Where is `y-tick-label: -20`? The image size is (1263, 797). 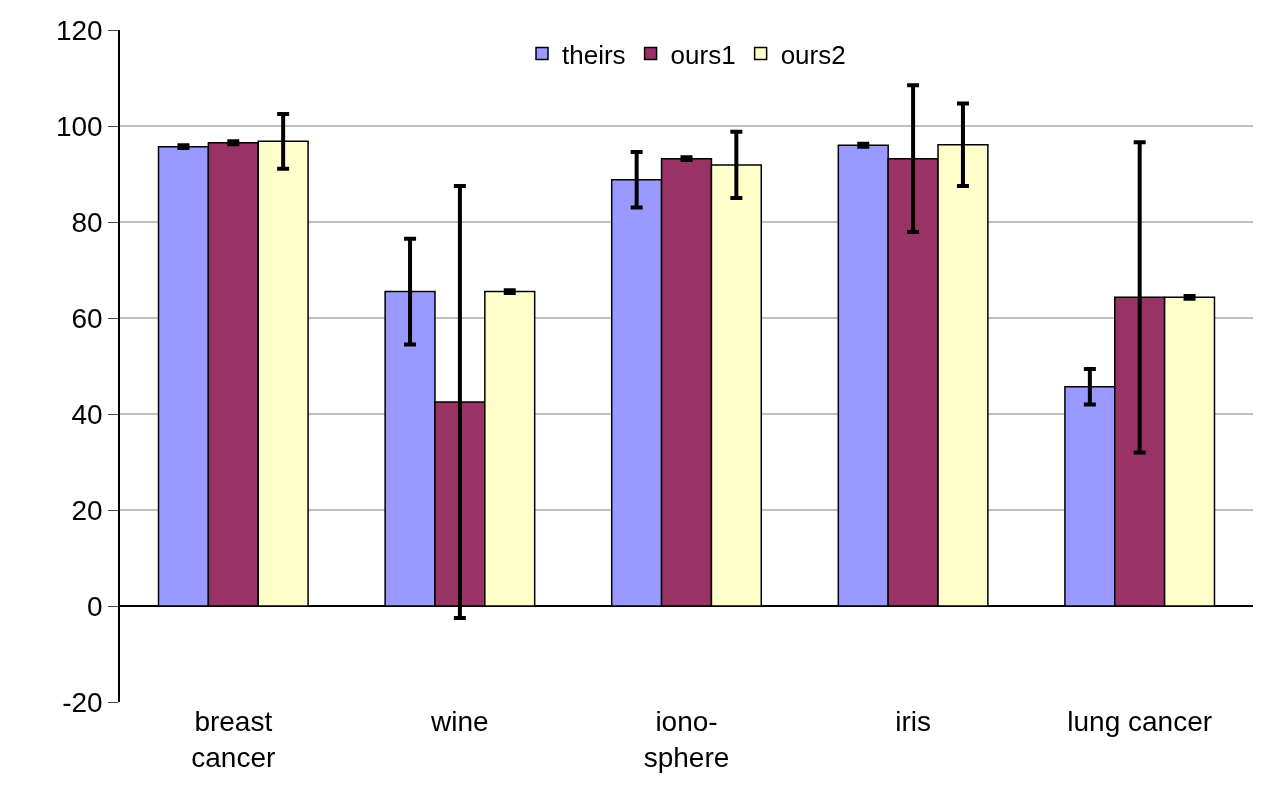 y-tick-label: -20 is located at coordinates (82, 702).